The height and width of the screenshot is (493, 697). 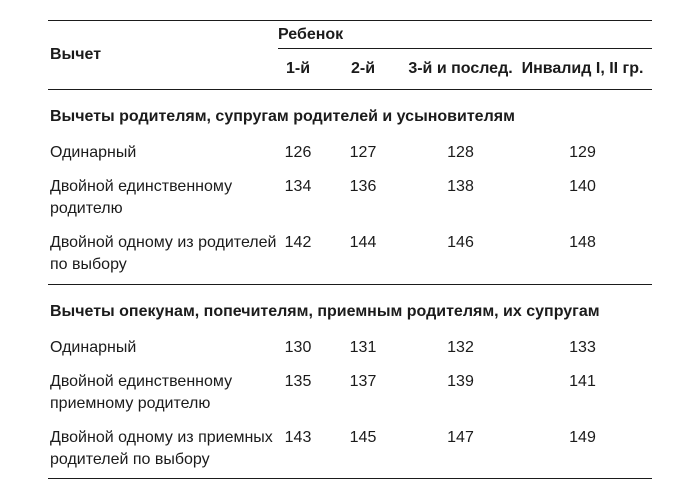 What do you see at coordinates (141, 392) in the screenshot?
I see `row-label: Двойной единственному приемному родителю` at bounding box center [141, 392].